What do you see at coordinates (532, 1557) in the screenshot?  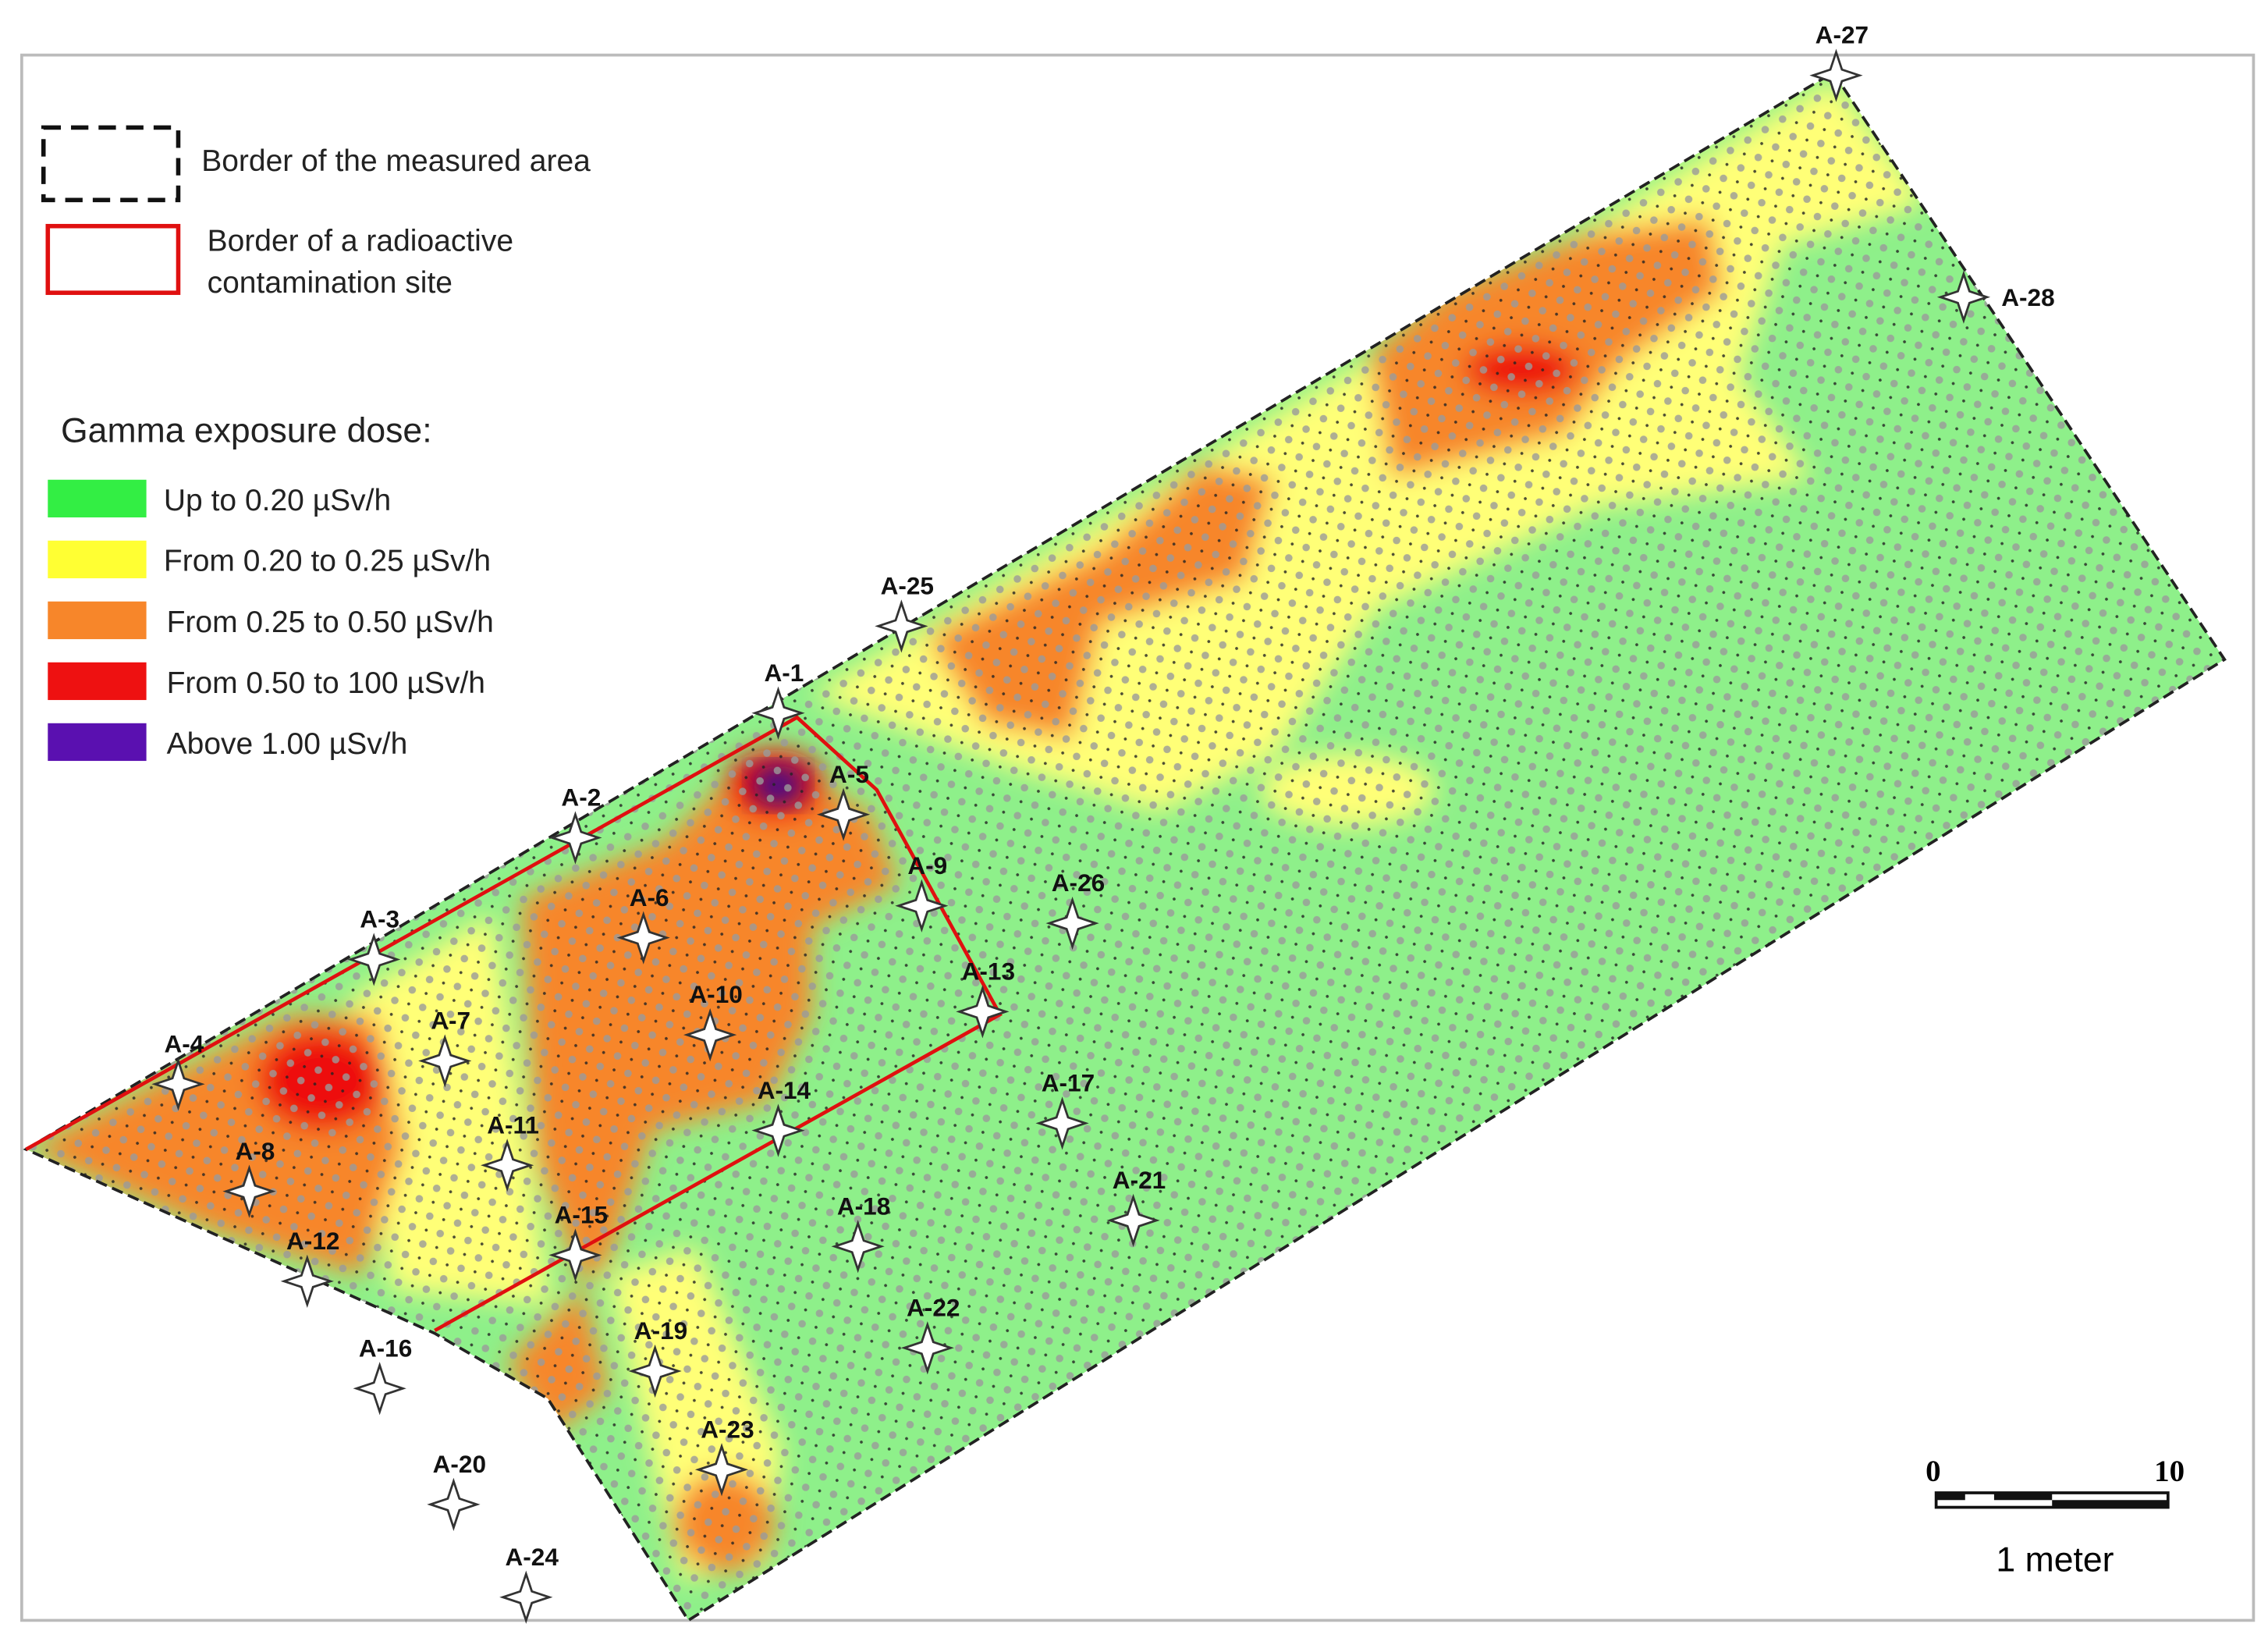 I see `point-label: A-24` at bounding box center [532, 1557].